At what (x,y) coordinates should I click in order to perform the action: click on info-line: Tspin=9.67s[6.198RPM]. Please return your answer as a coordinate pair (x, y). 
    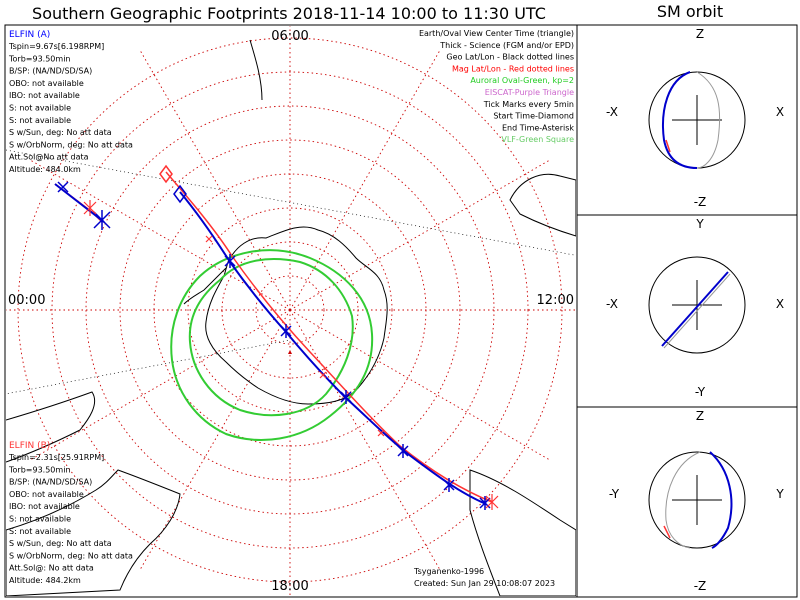
    Looking at the image, I should click on (56, 46).